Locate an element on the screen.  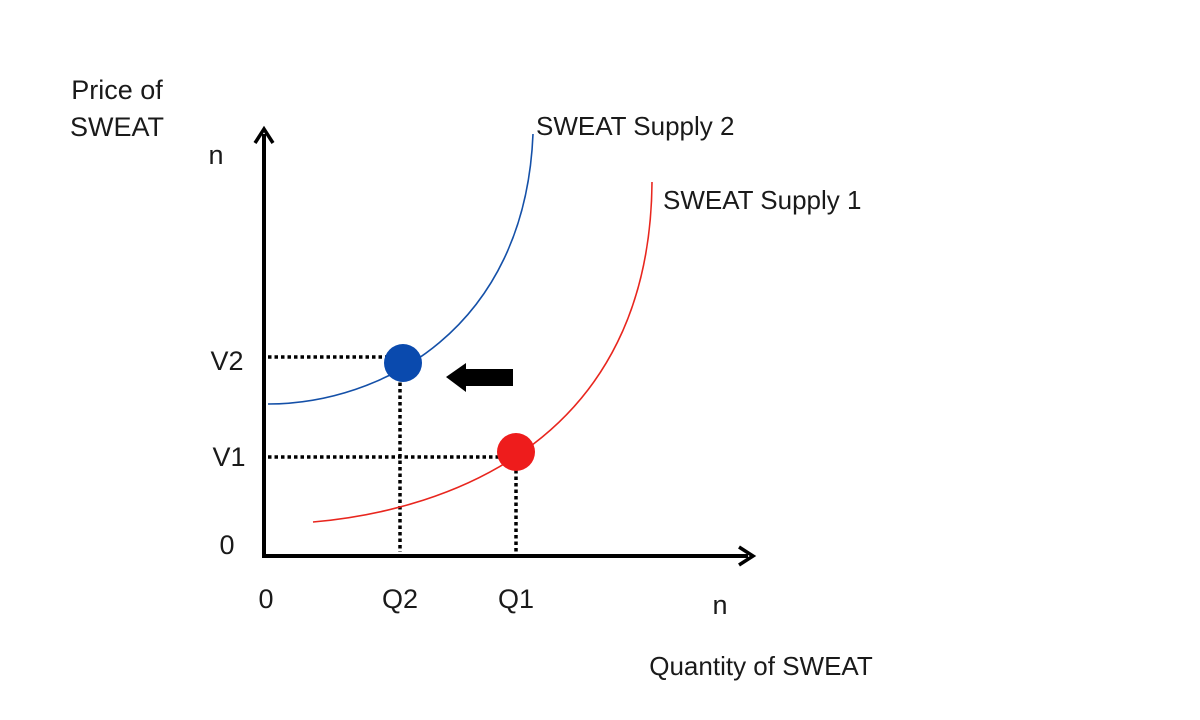
y-axis-title-line1: Price of is located at coordinates (117, 90).